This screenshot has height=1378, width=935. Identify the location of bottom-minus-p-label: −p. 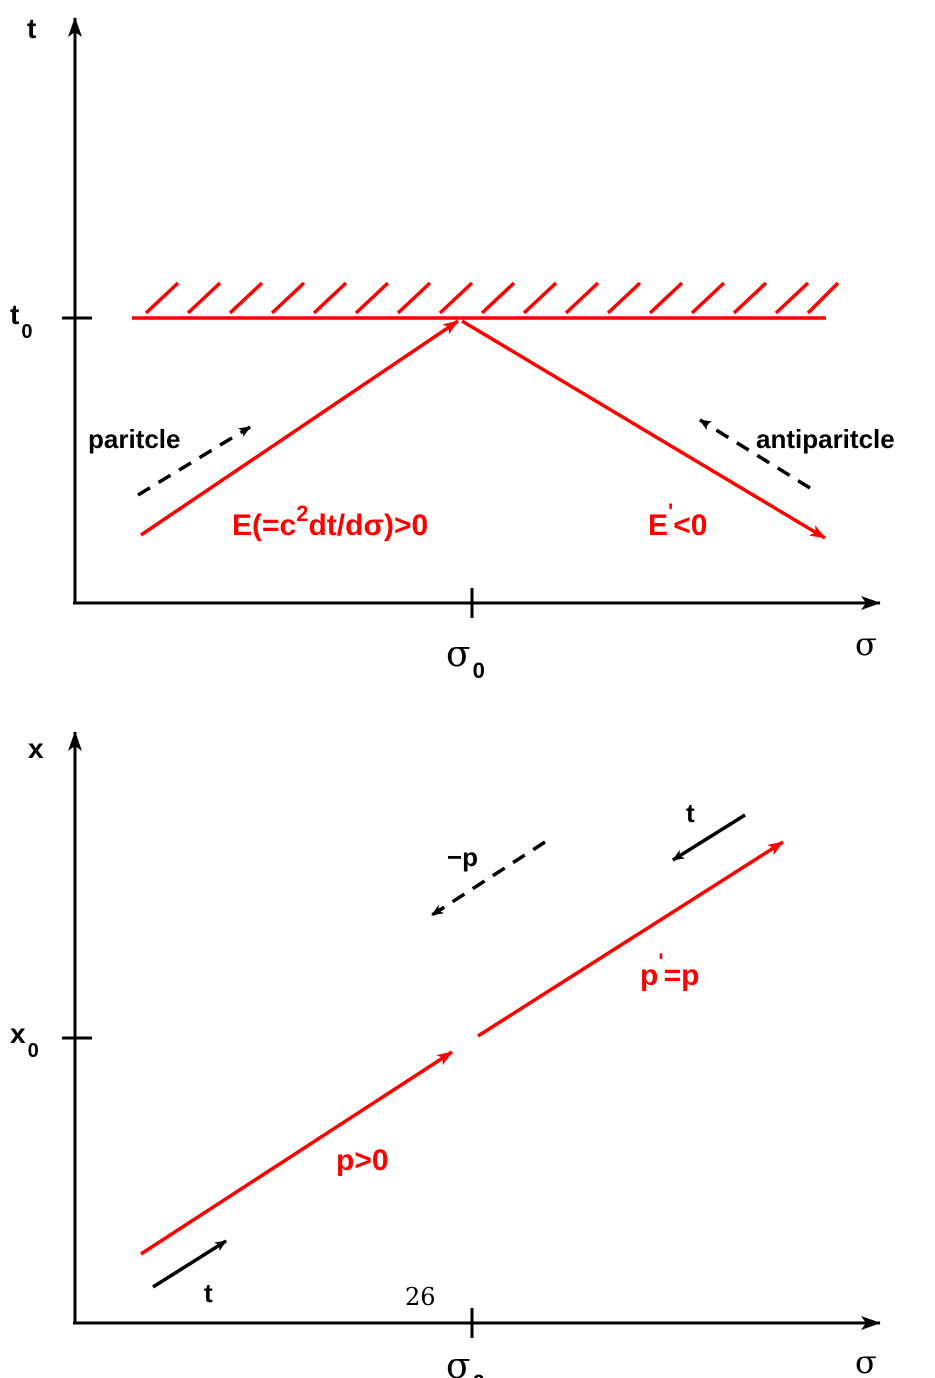
(462, 857).